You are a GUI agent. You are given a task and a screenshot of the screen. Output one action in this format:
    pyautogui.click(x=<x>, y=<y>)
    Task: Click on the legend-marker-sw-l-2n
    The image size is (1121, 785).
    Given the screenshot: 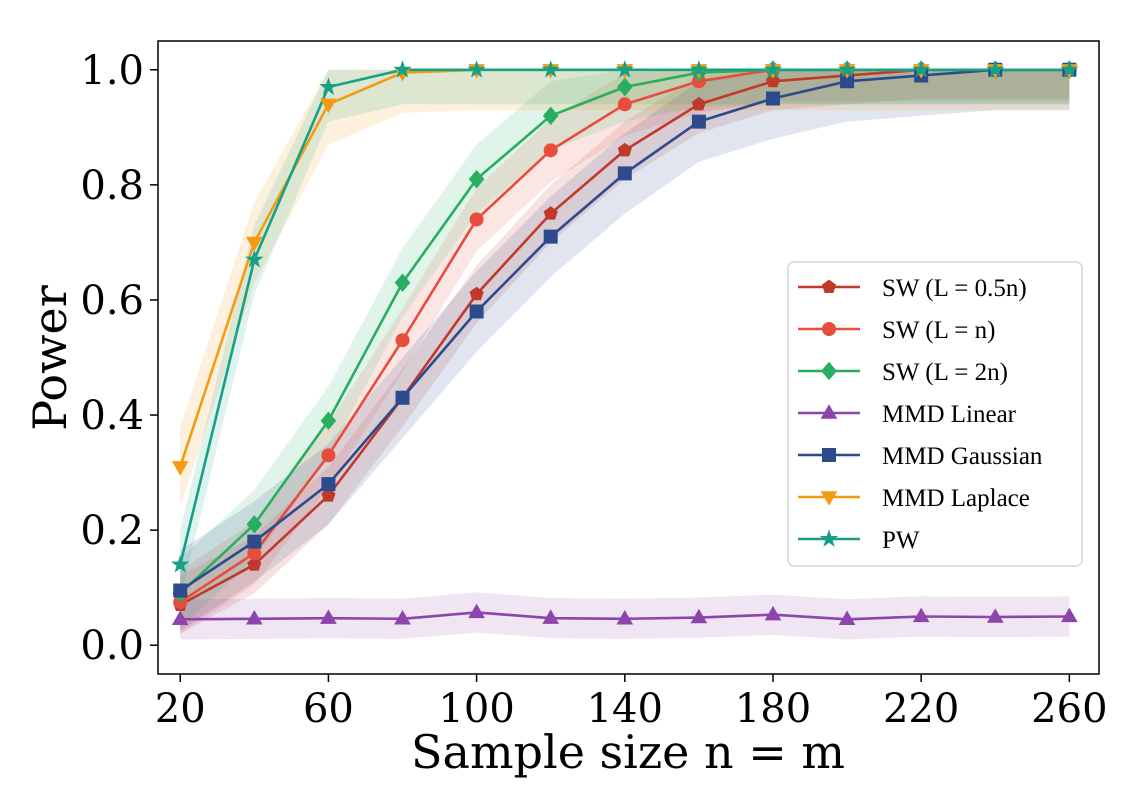 What is the action you would take?
    pyautogui.click(x=829, y=371)
    